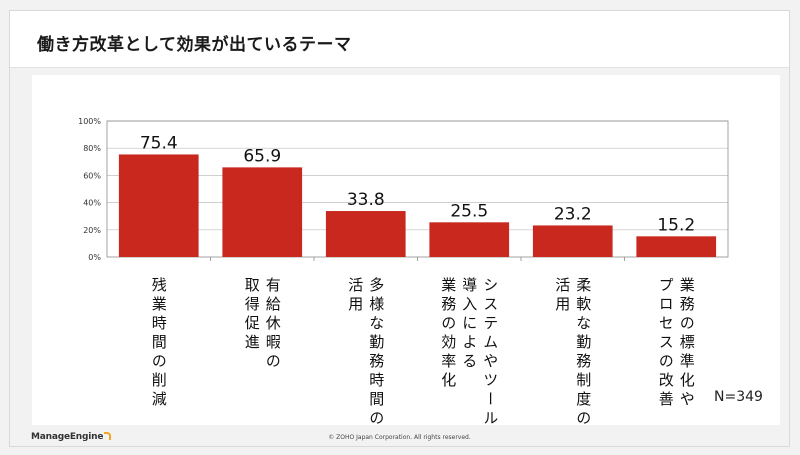 This screenshot has width=800, height=455. I want to click on logo-mark-icon, so click(108, 436).